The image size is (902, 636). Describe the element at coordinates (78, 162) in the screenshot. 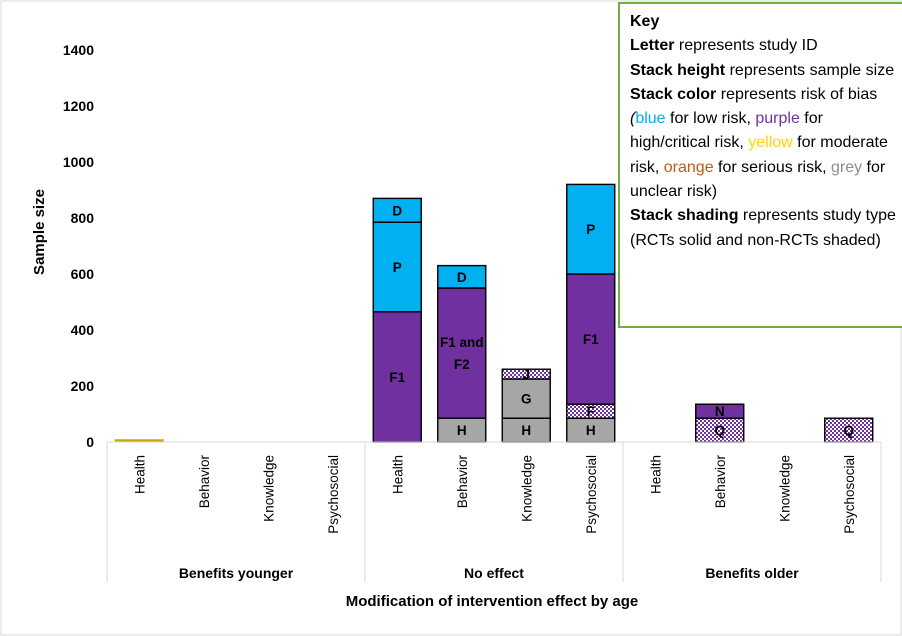

I see `y-tick-label: 1000` at that location.